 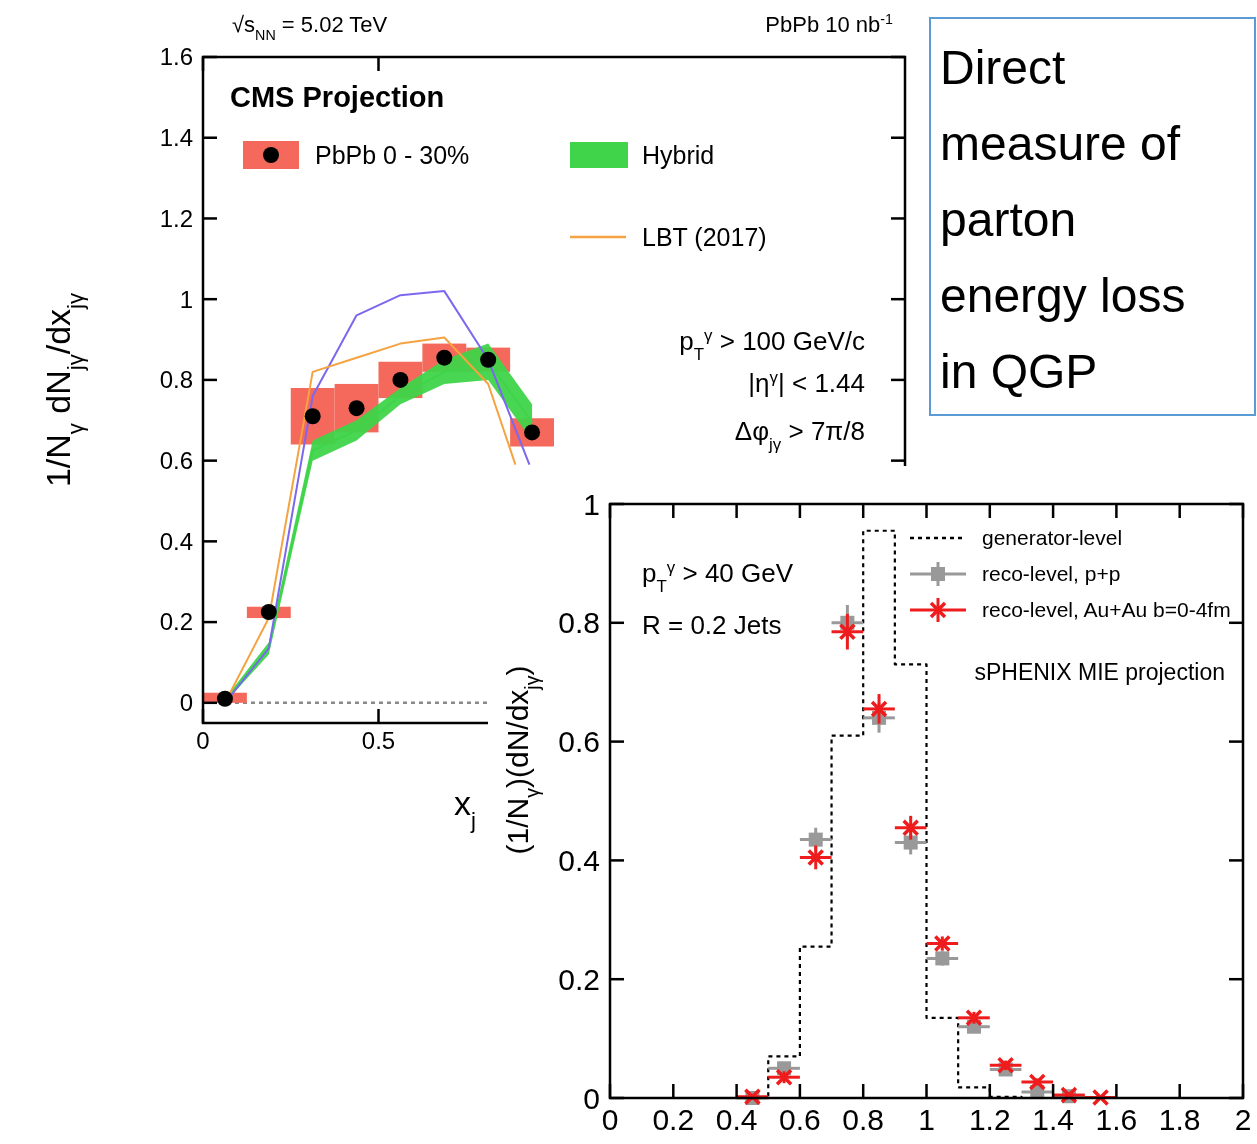 What do you see at coordinates (1051, 574) in the screenshot?
I see `legend-label: reco-level, p+p` at bounding box center [1051, 574].